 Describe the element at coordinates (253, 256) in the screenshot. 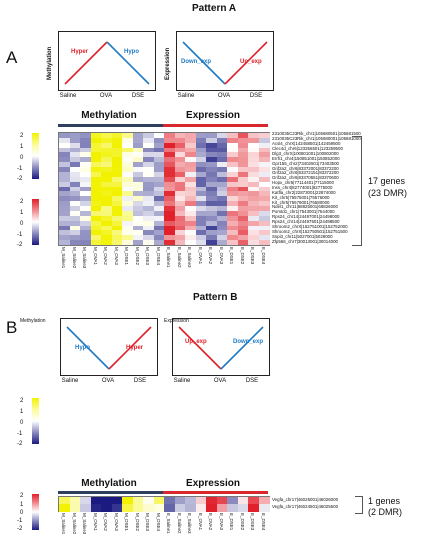

I see `sample-column-label: E_DSE3` at that location.